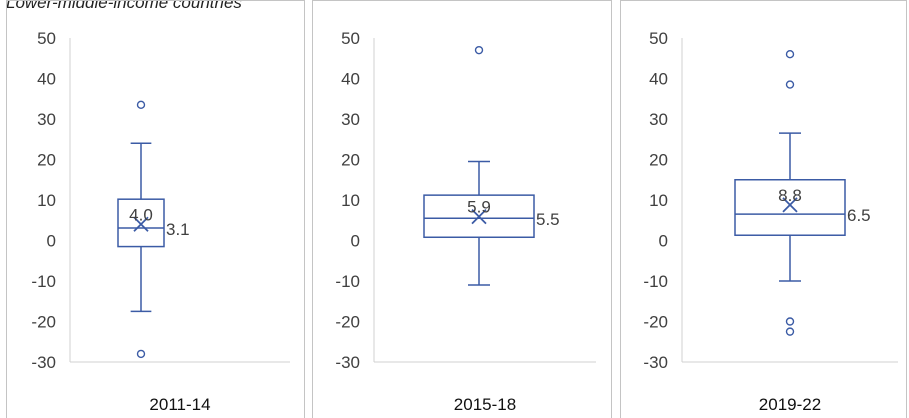 This screenshot has width=909, height=418. Describe the element at coordinates (141, 214) in the screenshot. I see `mean-label: 4.0` at that location.